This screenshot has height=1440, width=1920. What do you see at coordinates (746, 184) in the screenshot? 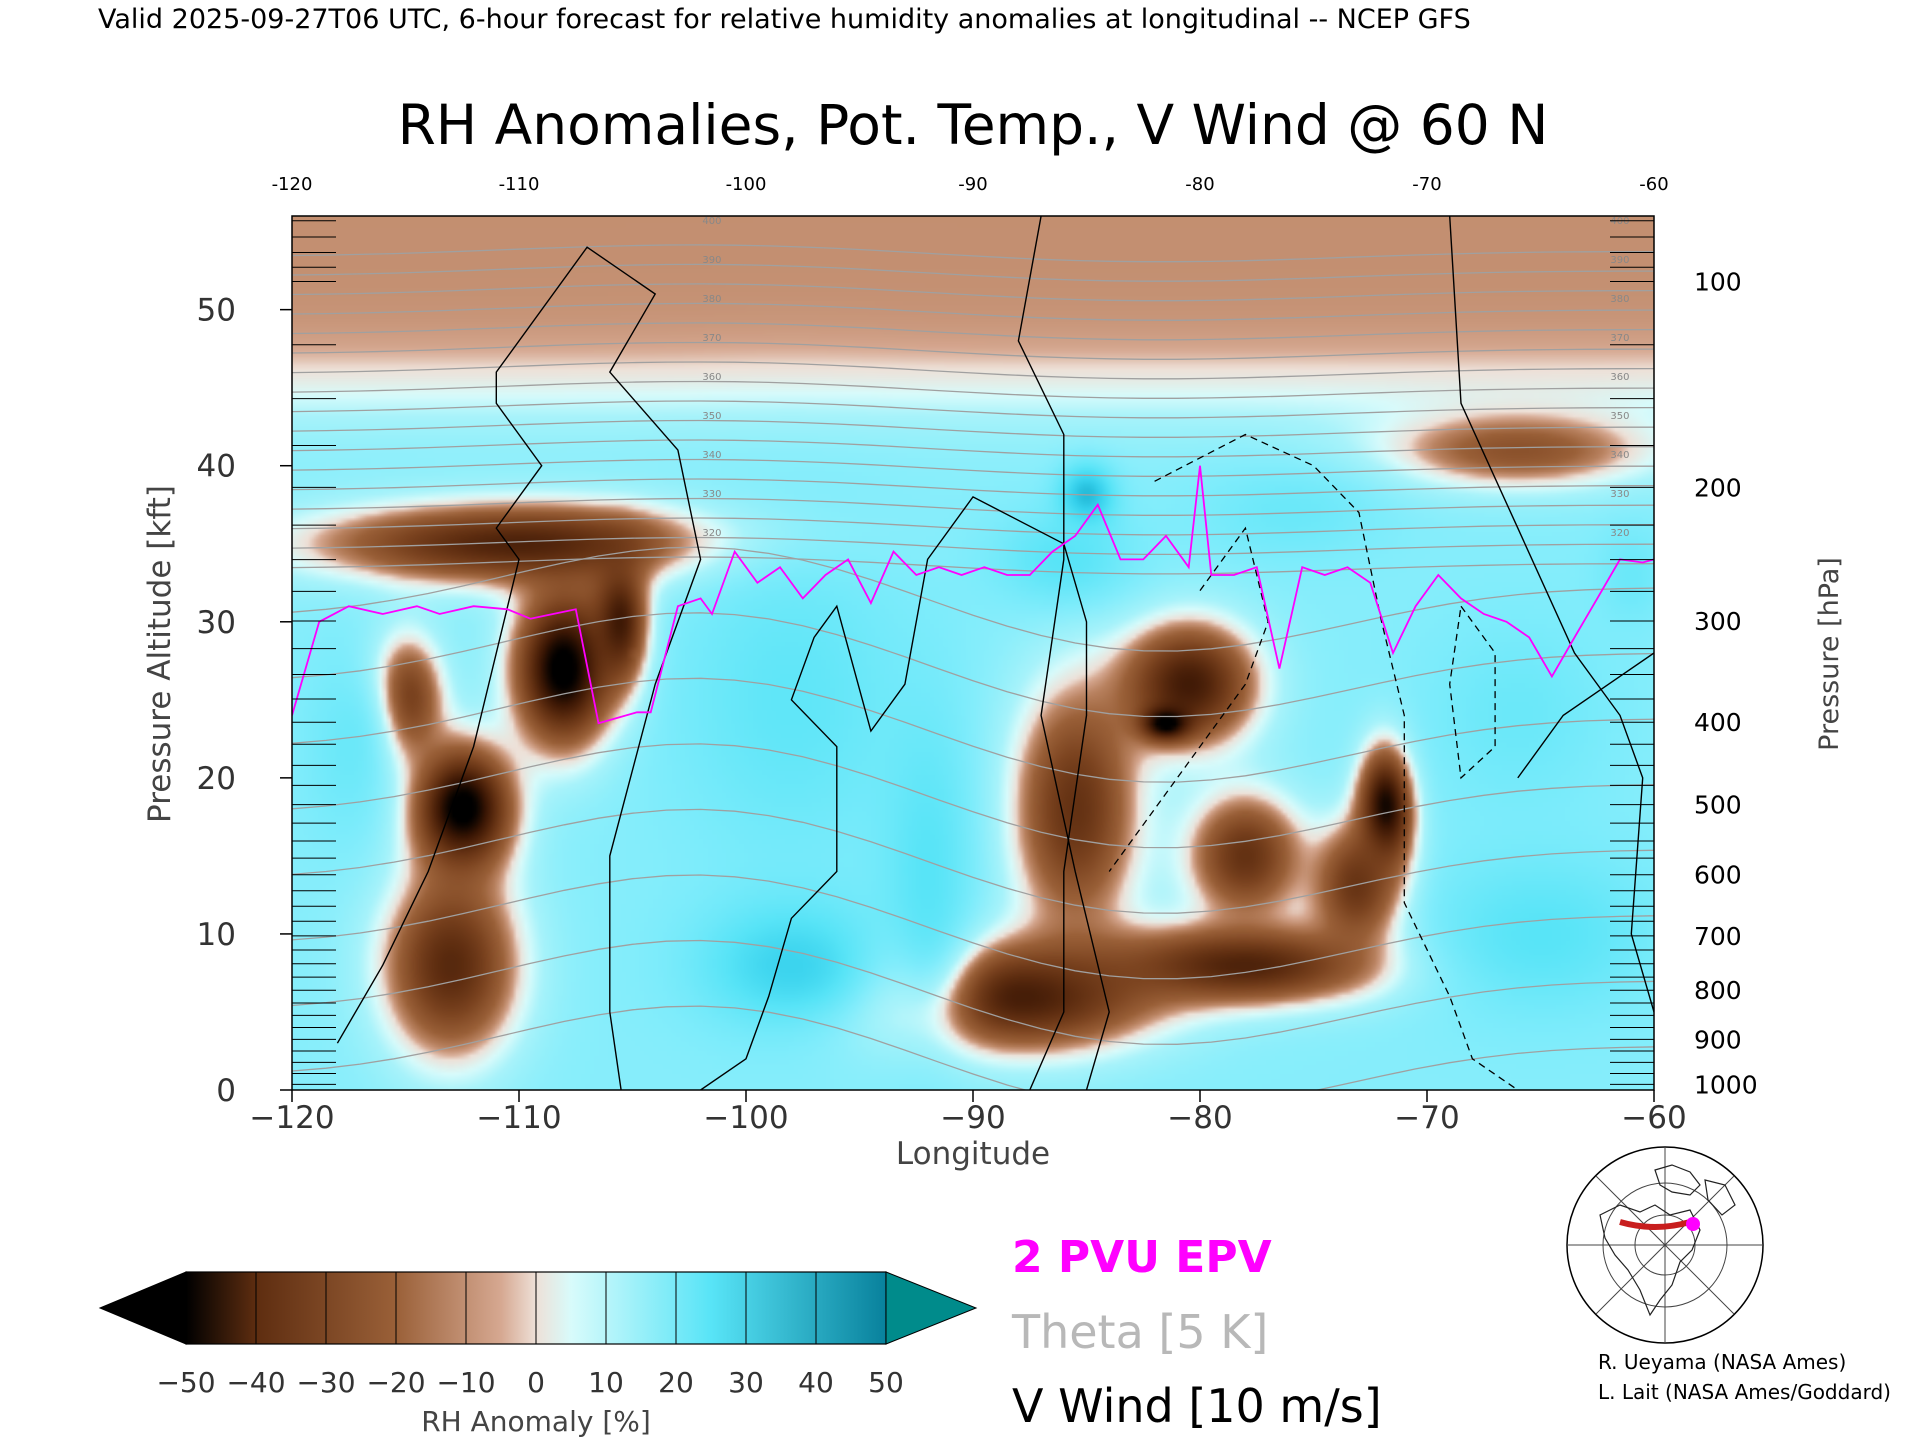
I see `top-tick-label: -100` at bounding box center [746, 184].